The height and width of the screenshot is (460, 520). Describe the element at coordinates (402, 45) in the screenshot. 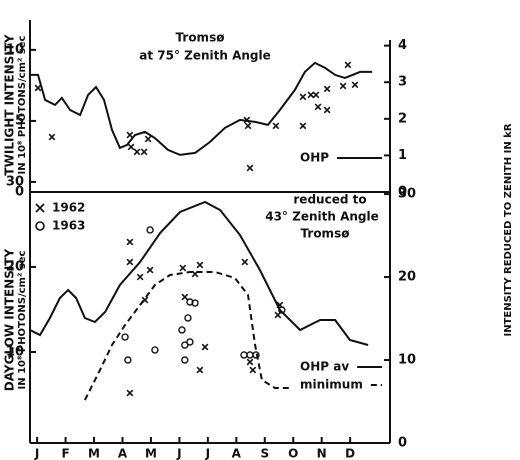

I see `y2-tick-label: 4` at that location.